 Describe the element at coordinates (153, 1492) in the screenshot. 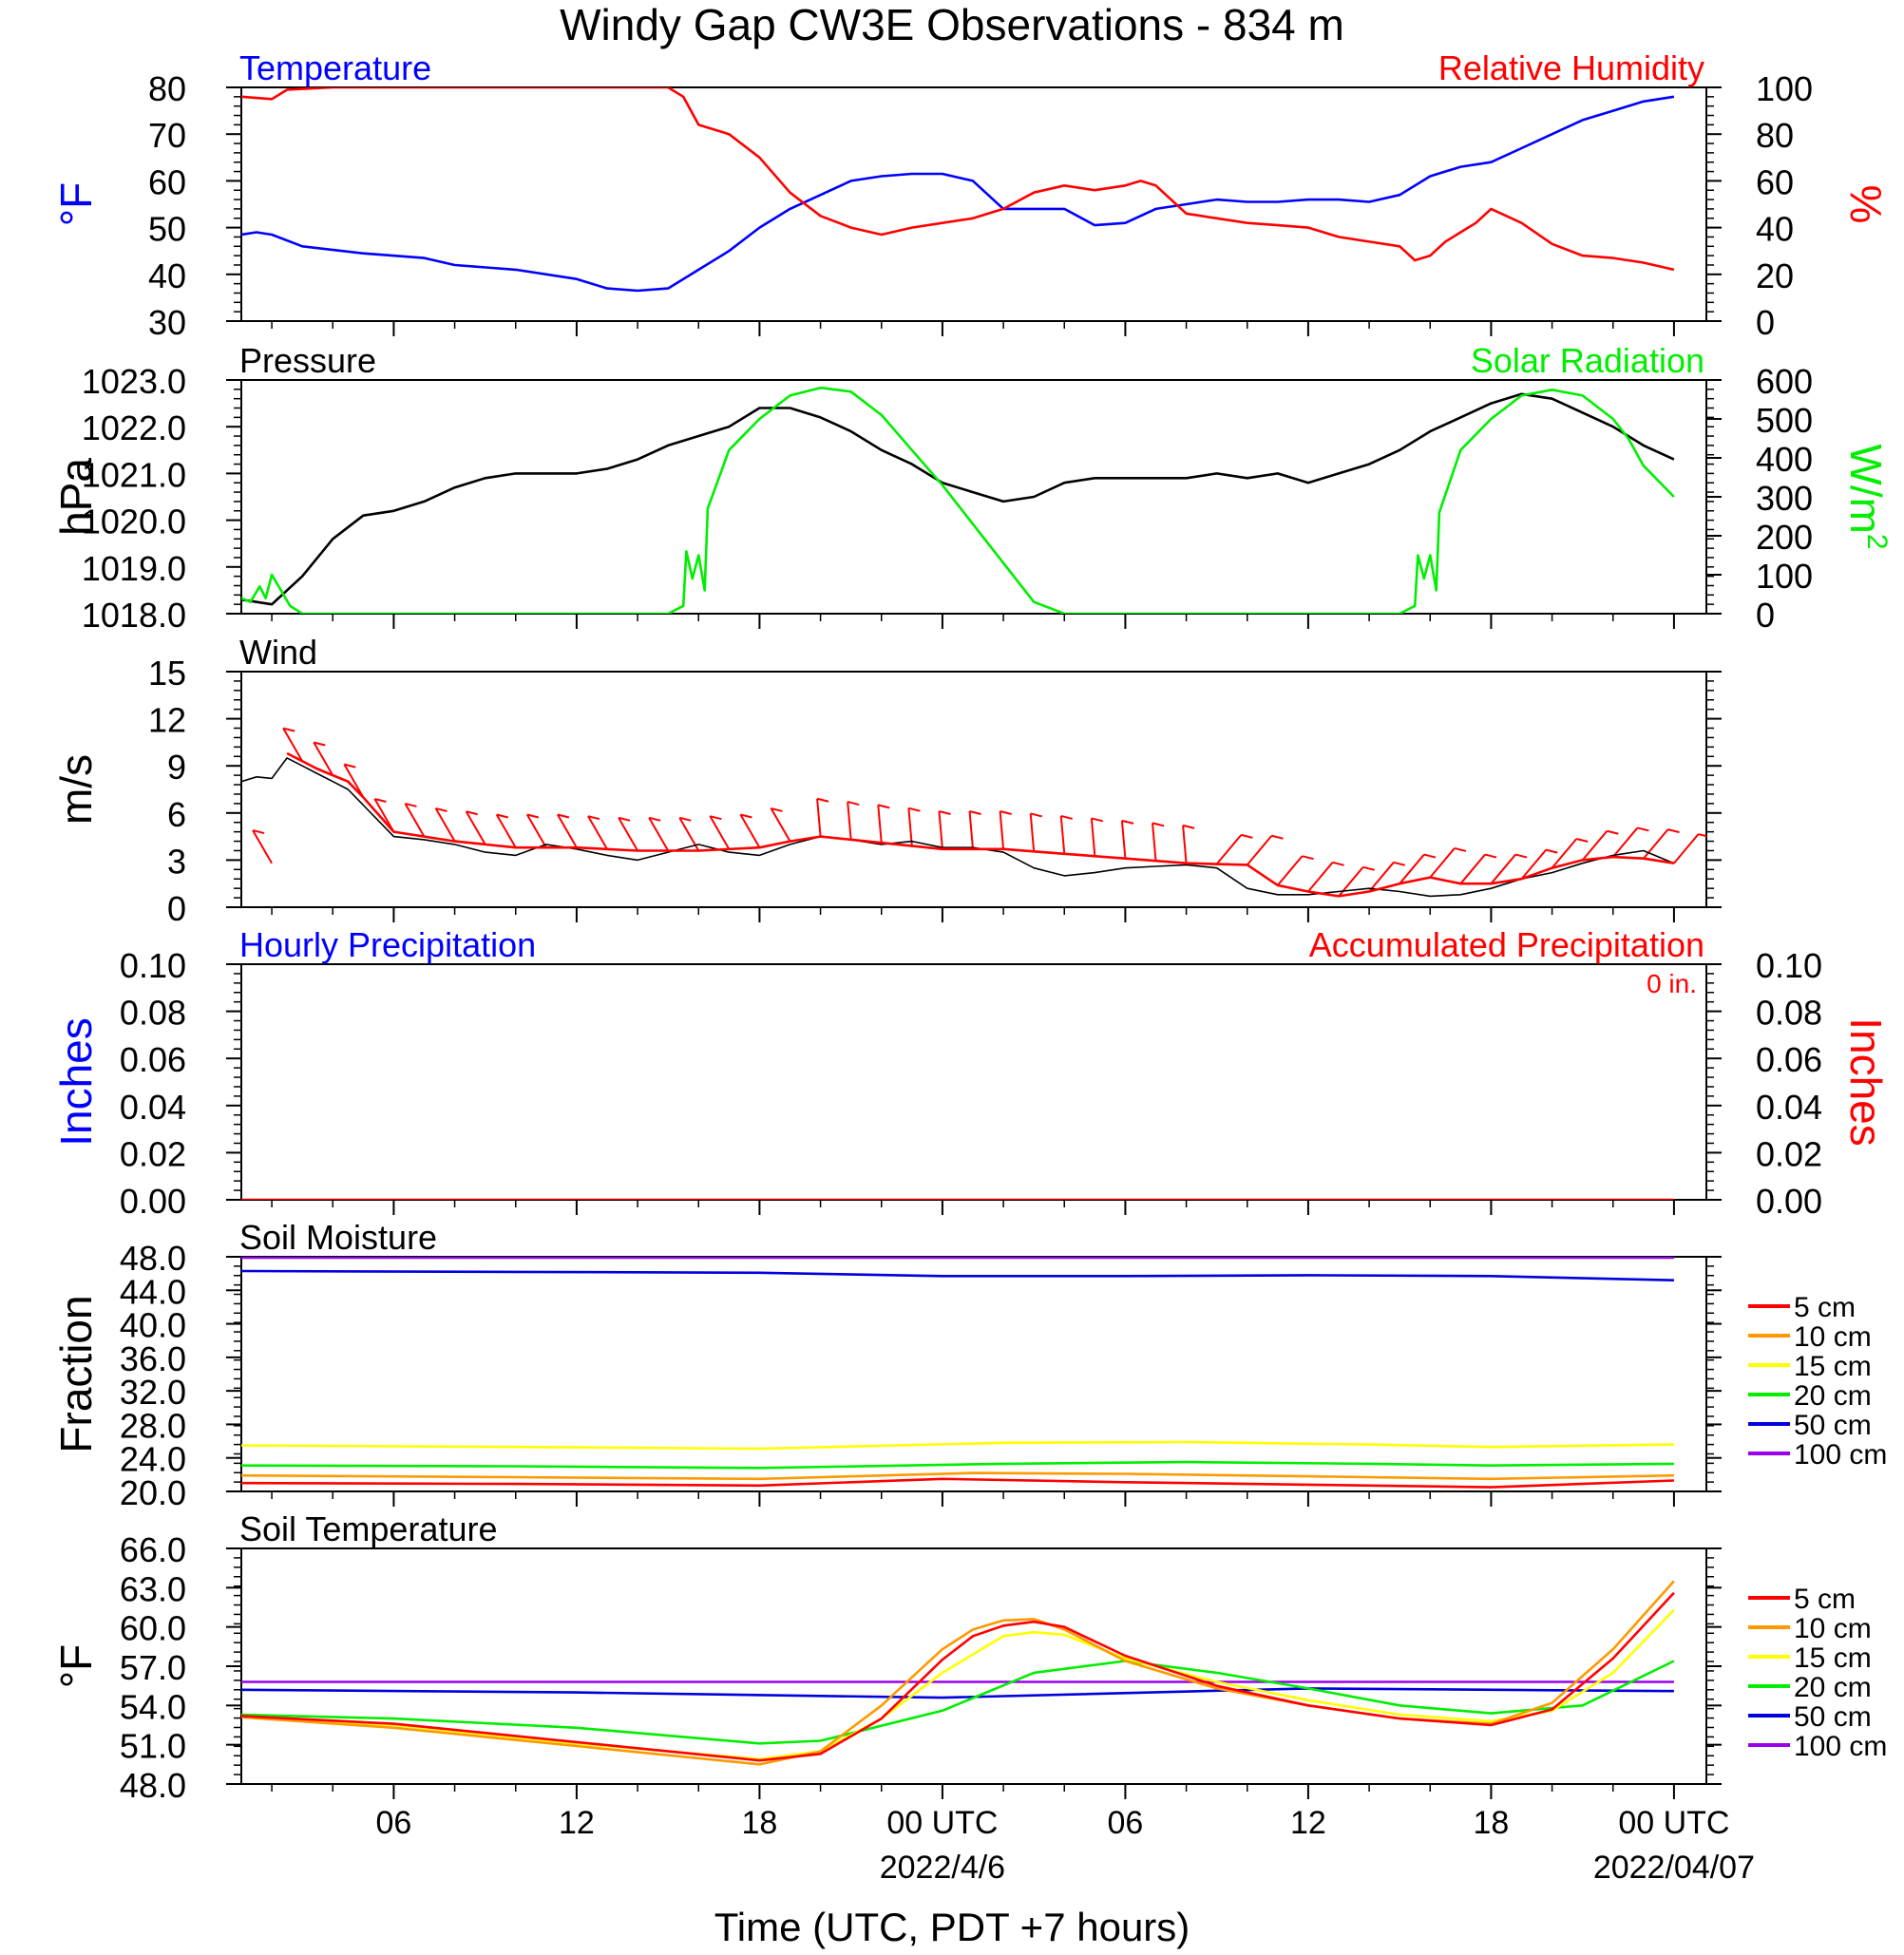

I see `y-tick-label: 20.0` at that location.